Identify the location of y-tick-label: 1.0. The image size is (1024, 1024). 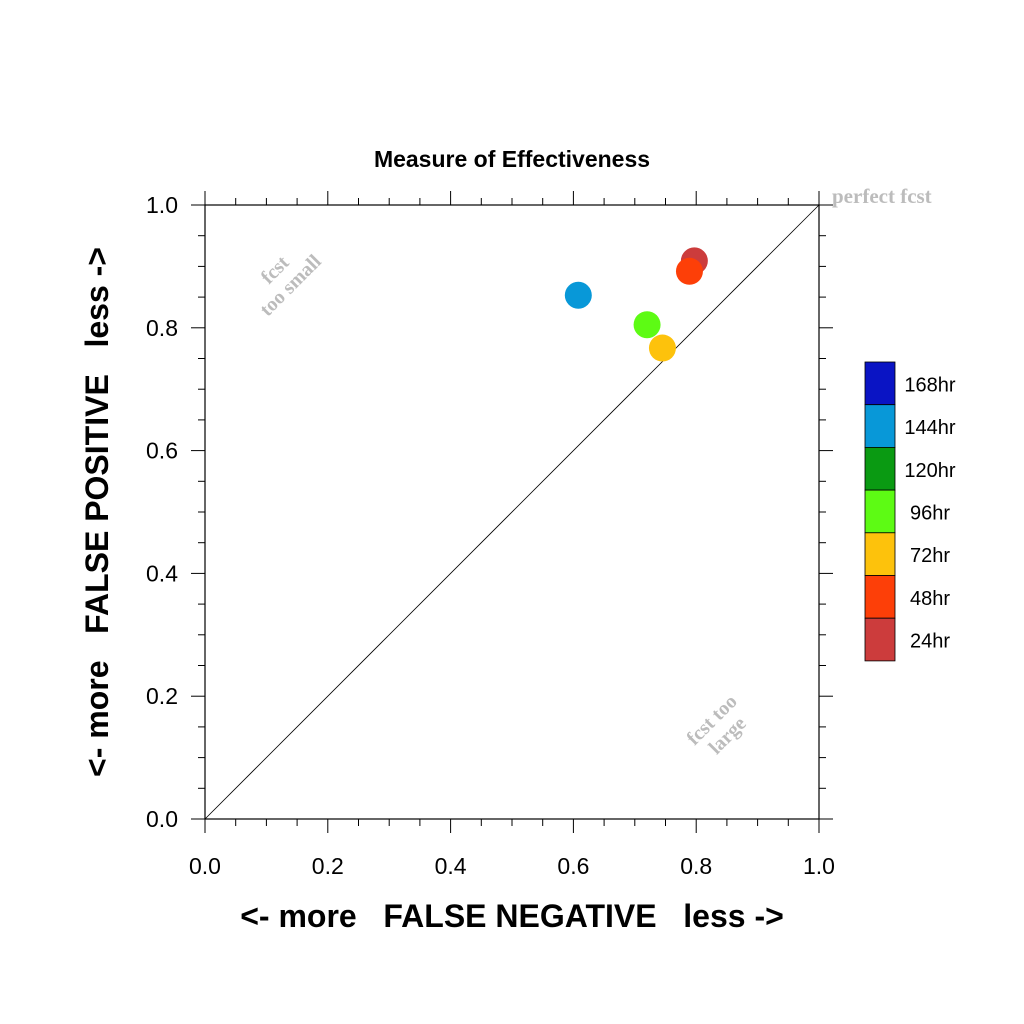
(162, 205).